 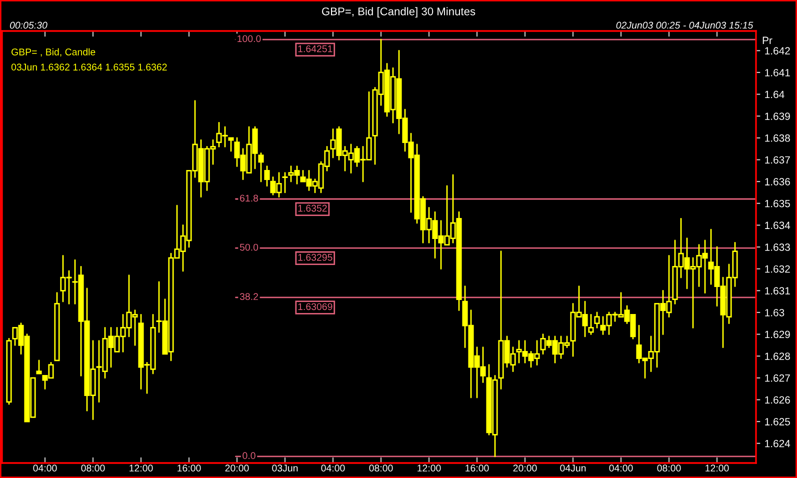 What do you see at coordinates (774, 94) in the screenshot?
I see `y-tick-label: 1.64` at bounding box center [774, 94].